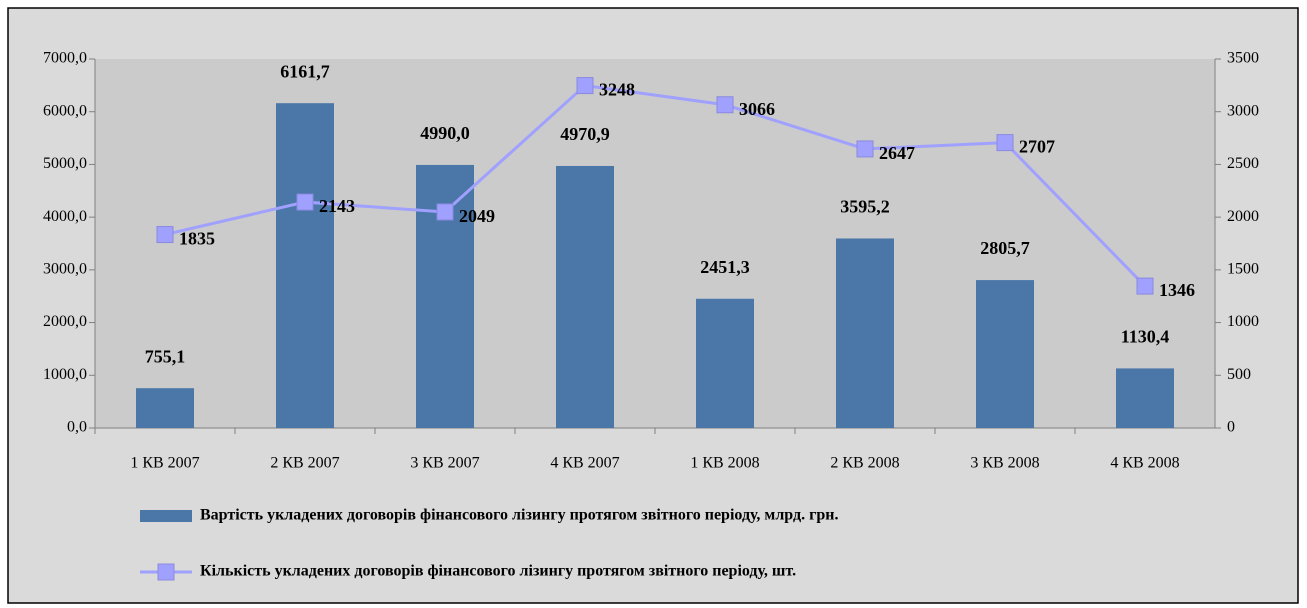 This screenshot has height=608, width=1307. I want to click on x-tick-label: 3 КВ 2008, so click(1004, 463).